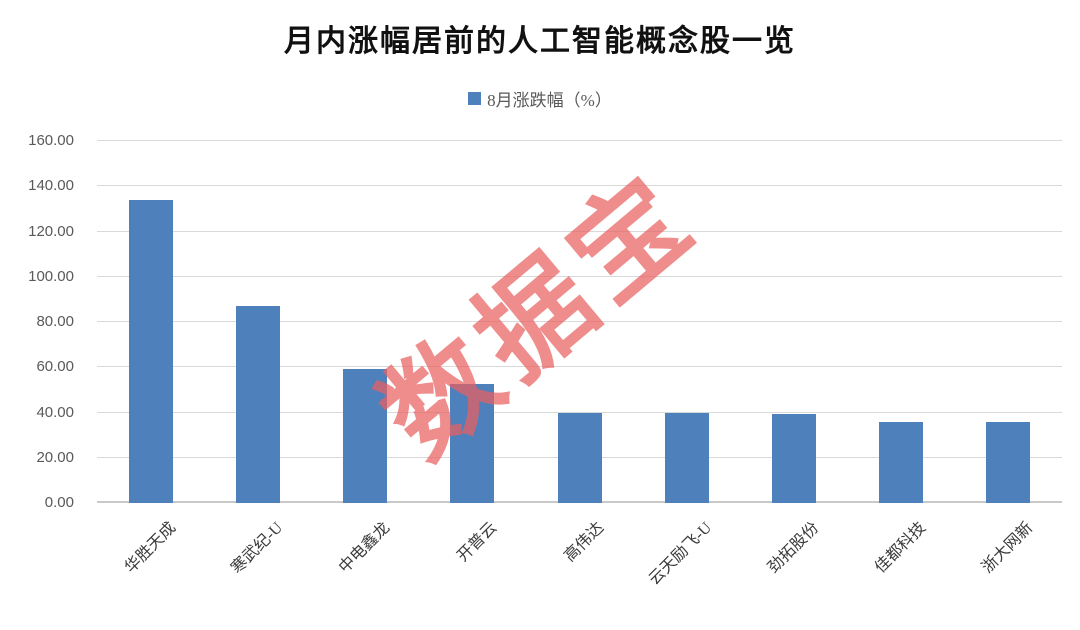 The width and height of the screenshot is (1080, 630). Describe the element at coordinates (51, 231) in the screenshot. I see `y-tick-label: 120.00` at that location.